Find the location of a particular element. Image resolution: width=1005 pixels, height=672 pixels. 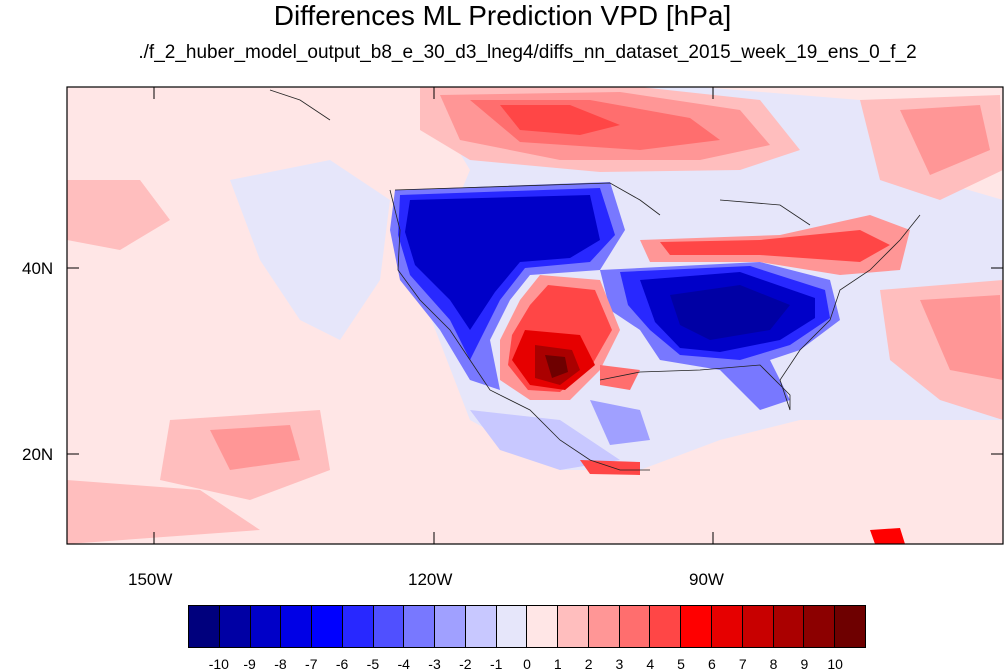

colorbar-tick-label: -2 is located at coordinates (465, 664).